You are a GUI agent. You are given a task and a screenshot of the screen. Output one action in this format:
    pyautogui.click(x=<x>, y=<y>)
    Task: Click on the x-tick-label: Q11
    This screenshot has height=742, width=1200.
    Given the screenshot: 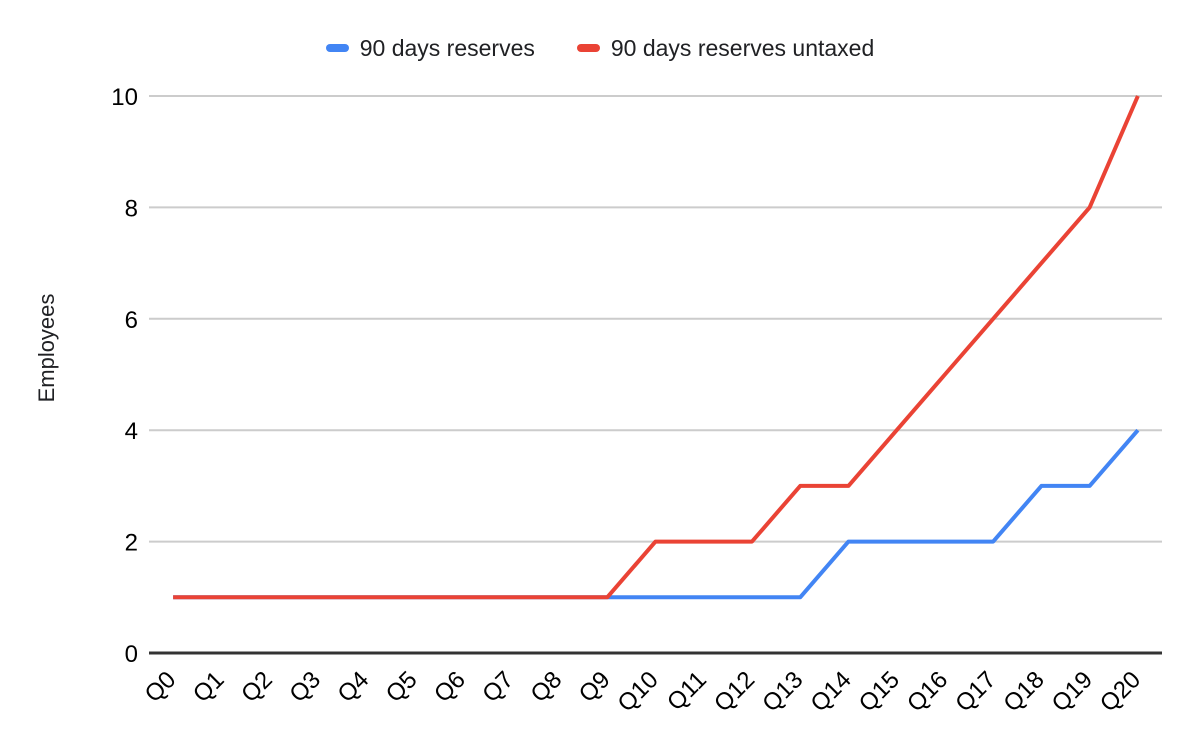 What is the action you would take?
    pyautogui.click(x=687, y=691)
    